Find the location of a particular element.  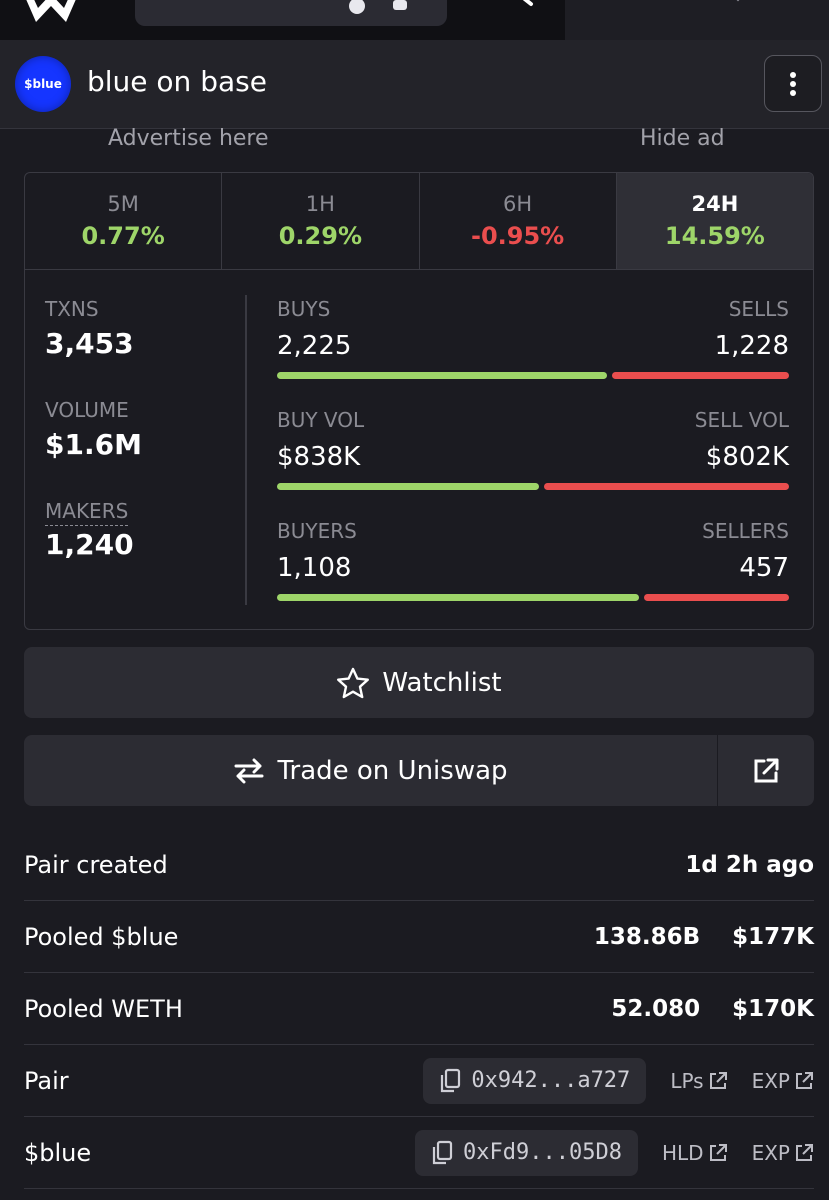

pooled-weth-label: Pooled WETH is located at coordinates (103, 1008).